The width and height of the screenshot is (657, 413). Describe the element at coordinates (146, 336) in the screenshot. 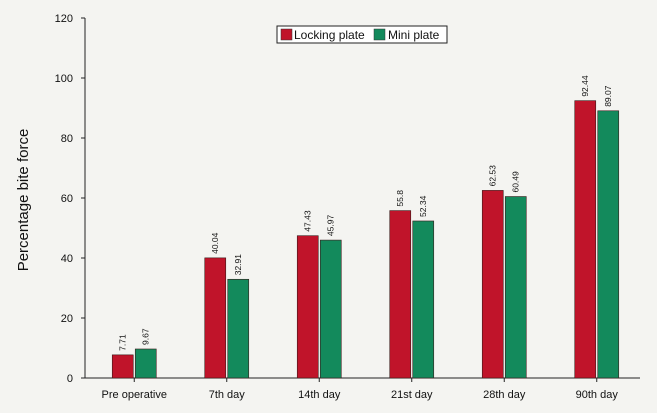

I see `data-label: 9.67` at that location.